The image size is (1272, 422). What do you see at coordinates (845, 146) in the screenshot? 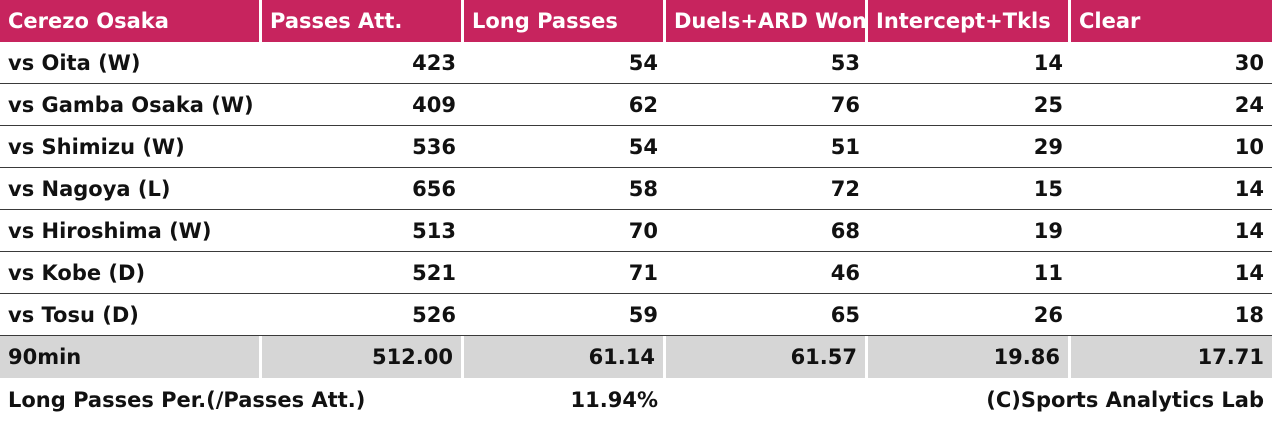
I see `stat-cell: 51` at bounding box center [845, 146].